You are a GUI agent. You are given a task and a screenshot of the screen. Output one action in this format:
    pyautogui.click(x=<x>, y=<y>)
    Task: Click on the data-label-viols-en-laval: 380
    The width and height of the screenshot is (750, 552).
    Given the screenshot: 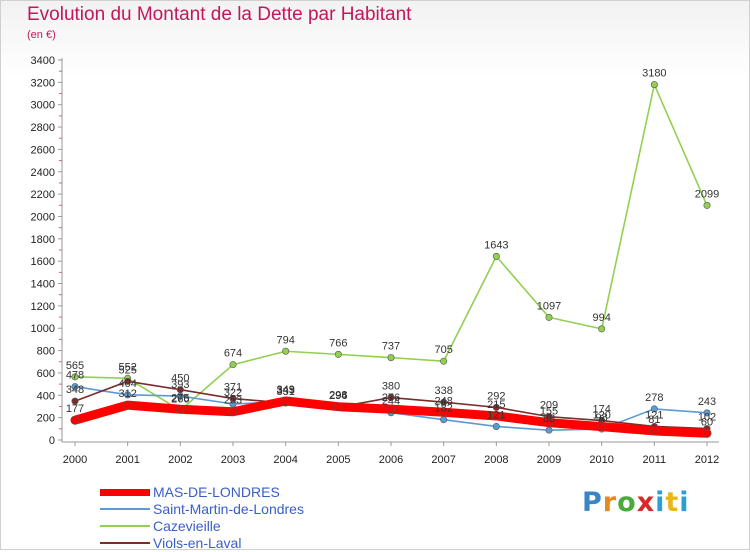 What is the action you would take?
    pyautogui.click(x=391, y=387)
    